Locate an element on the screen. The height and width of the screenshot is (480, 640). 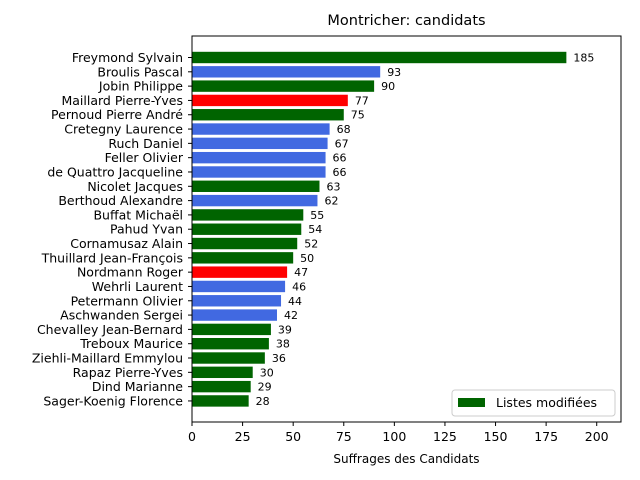
bar-value-label: 185 is located at coordinates (583, 58).